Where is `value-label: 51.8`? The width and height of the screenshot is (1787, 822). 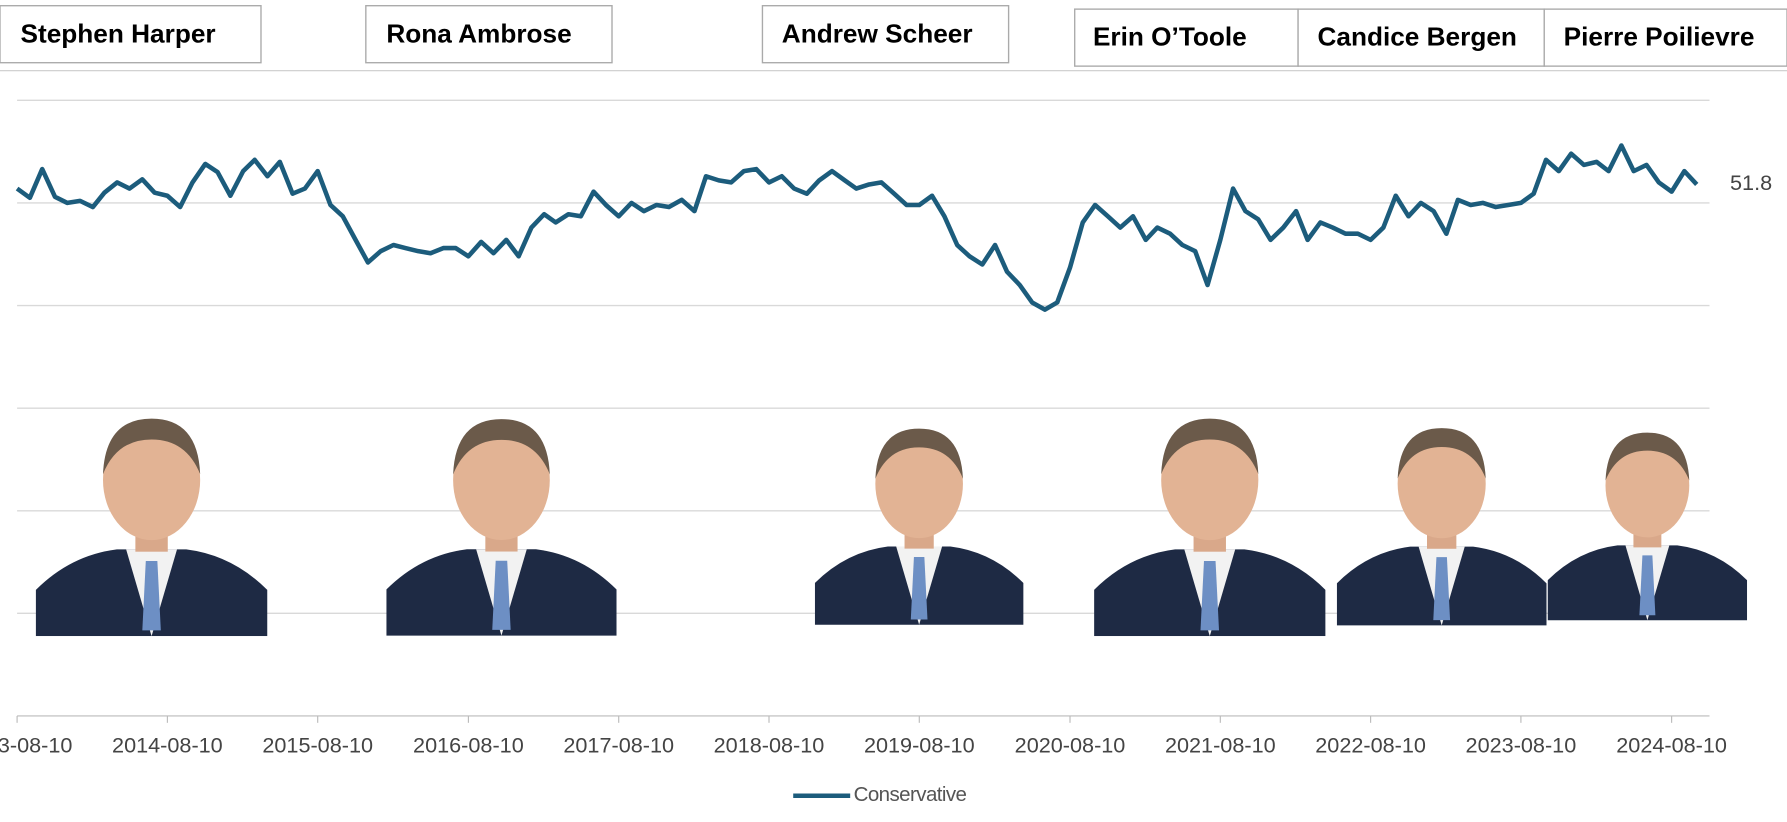
value-label: 51.8 is located at coordinates (1751, 182).